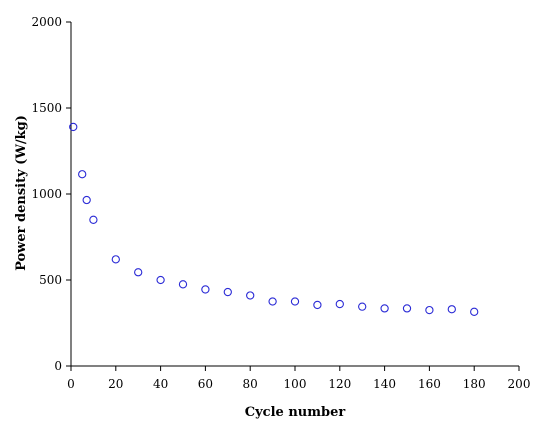 This screenshot has width=550, height=431. I want to click on x-tick-label: 100, so click(295, 384).